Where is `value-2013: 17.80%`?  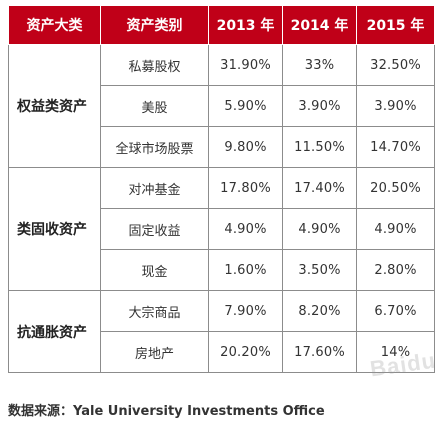
value-2013: 17.80% is located at coordinates (245, 188).